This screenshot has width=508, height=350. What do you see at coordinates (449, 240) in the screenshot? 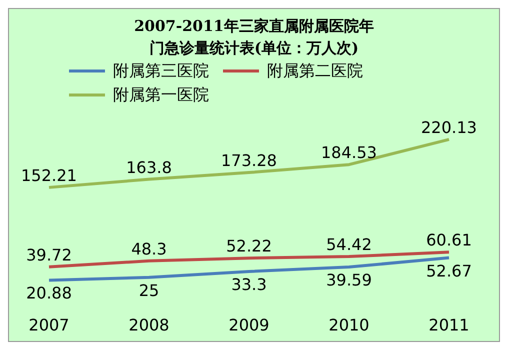
I see `data-label: 60.61` at bounding box center [449, 240].